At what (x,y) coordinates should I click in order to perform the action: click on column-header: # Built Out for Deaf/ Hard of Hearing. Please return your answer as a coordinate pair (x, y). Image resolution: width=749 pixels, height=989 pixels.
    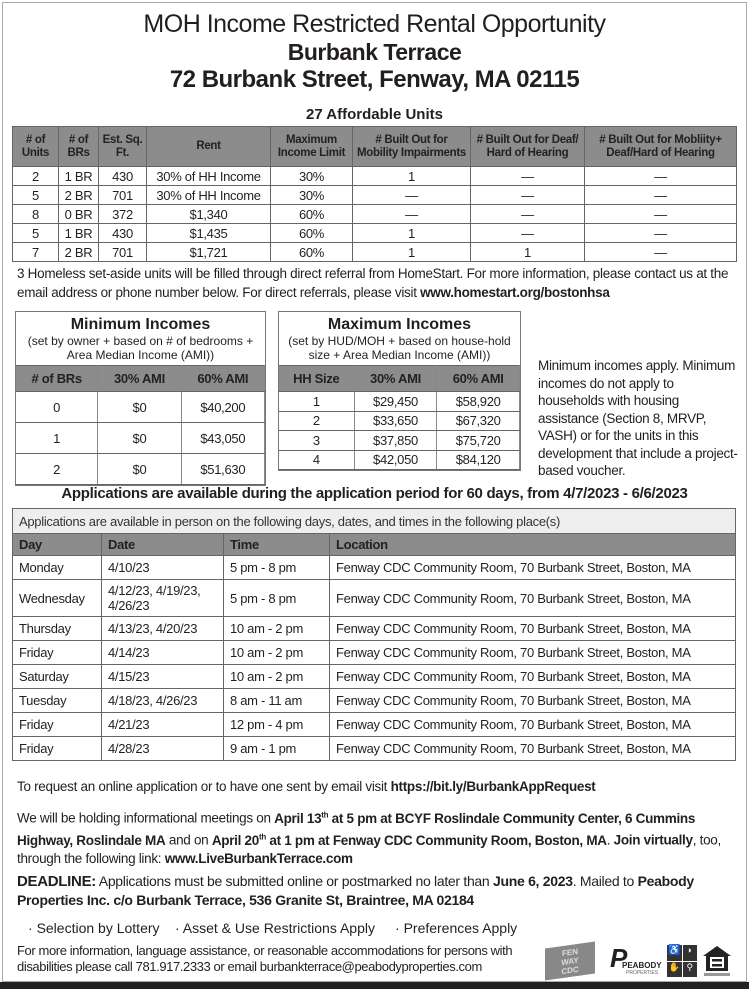
    Looking at the image, I should click on (527, 146).